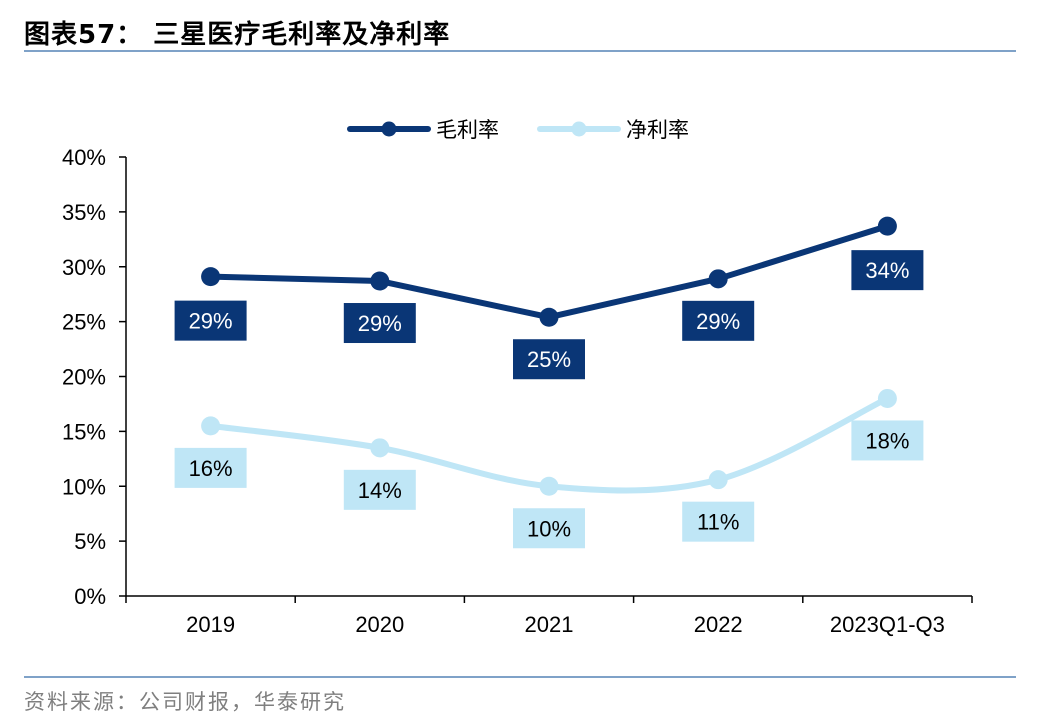 The height and width of the screenshot is (728, 1048). What do you see at coordinates (90, 541) in the screenshot?
I see `y-tick-label: 5%` at bounding box center [90, 541].